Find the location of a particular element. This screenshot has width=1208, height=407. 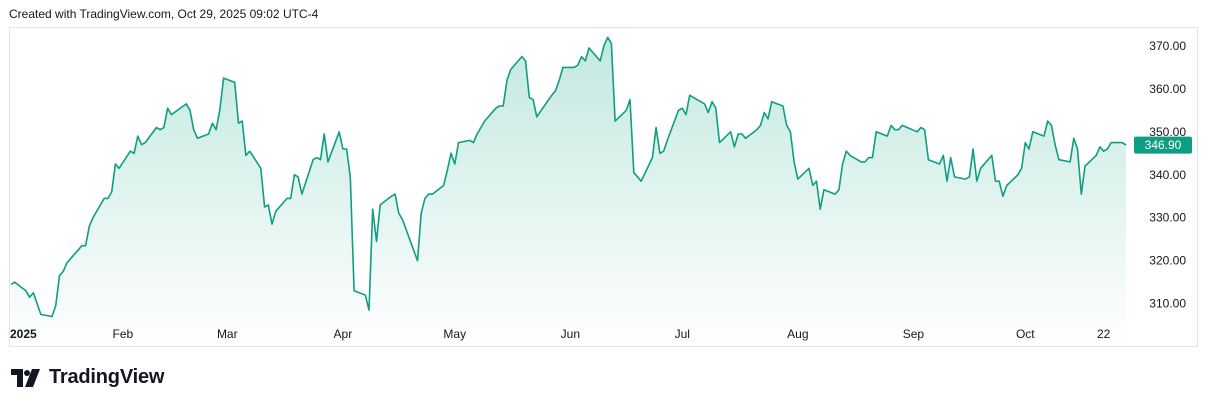

x-tick-label: Jun is located at coordinates (570, 334).